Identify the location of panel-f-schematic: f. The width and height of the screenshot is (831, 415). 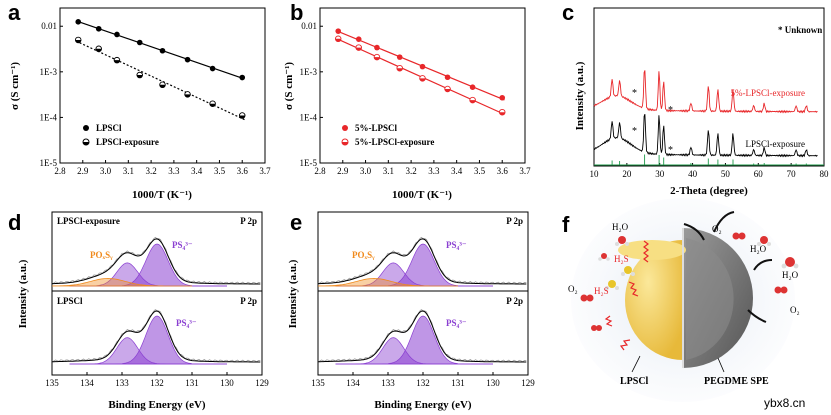
(681, 300).